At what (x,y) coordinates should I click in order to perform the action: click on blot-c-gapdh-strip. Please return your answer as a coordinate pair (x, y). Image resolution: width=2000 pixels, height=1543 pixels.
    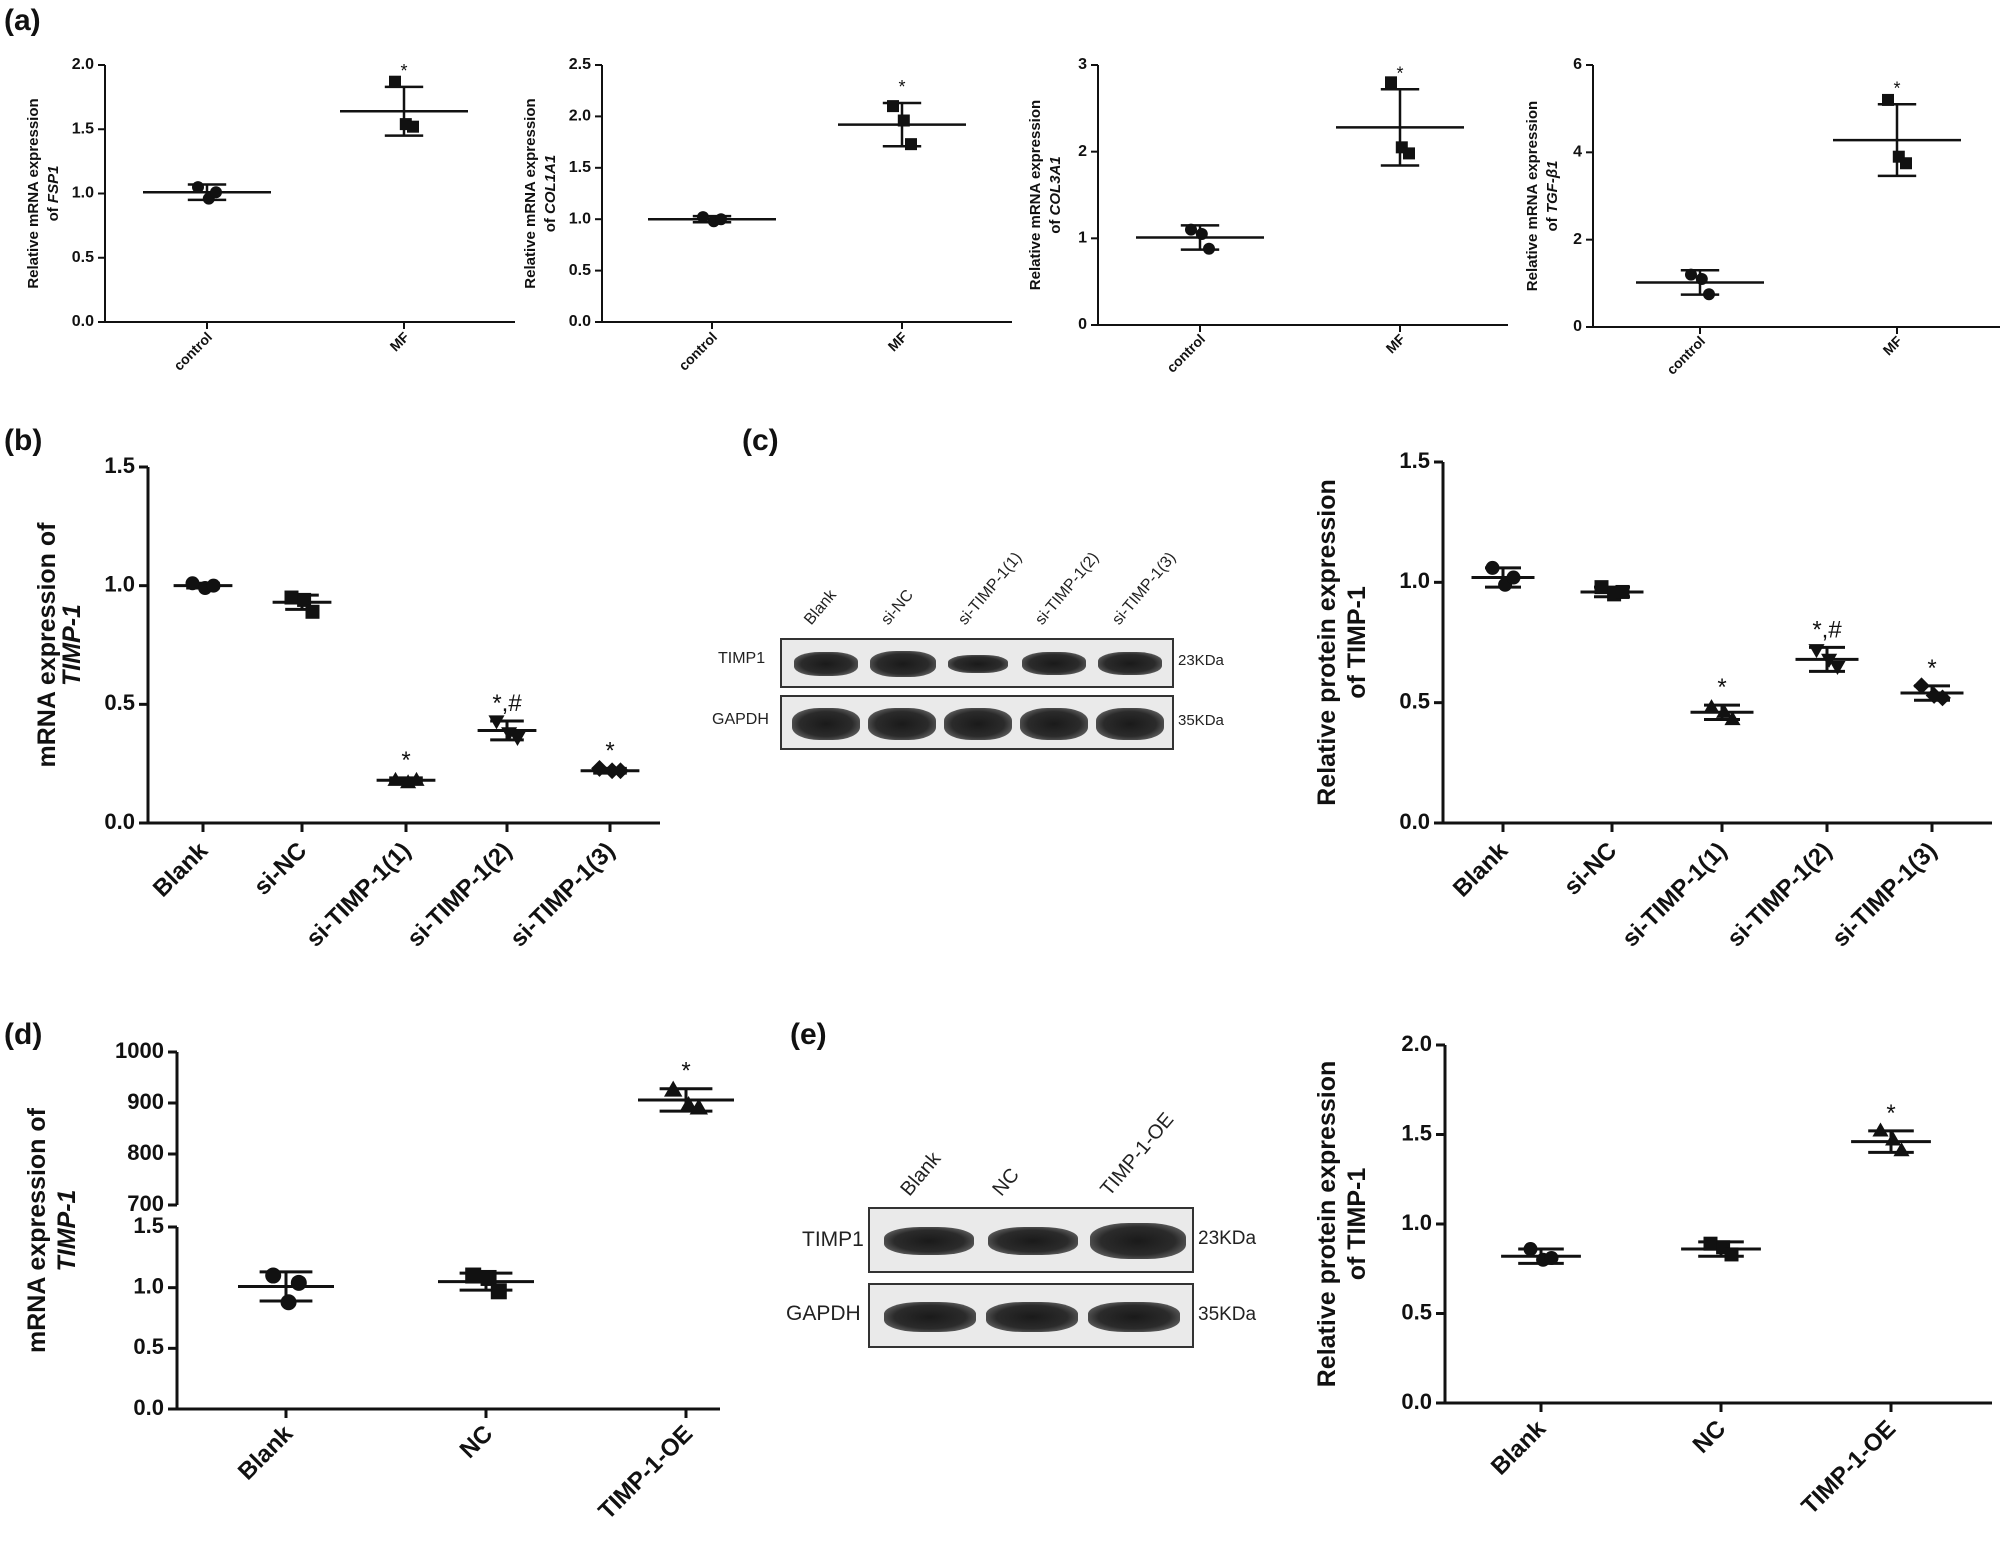
    Looking at the image, I should click on (977, 722).